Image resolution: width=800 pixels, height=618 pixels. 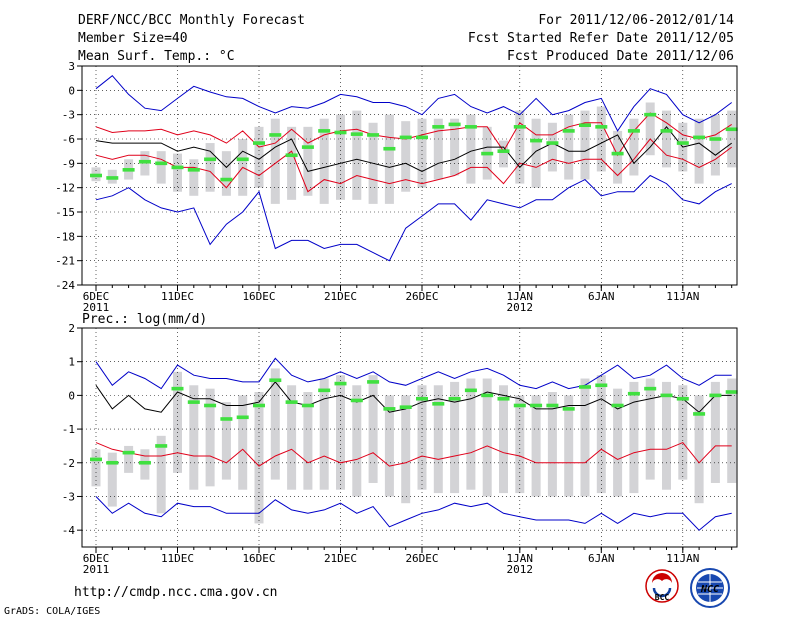 I want to click on y-tick-label: -1, so click(x=68, y=429).